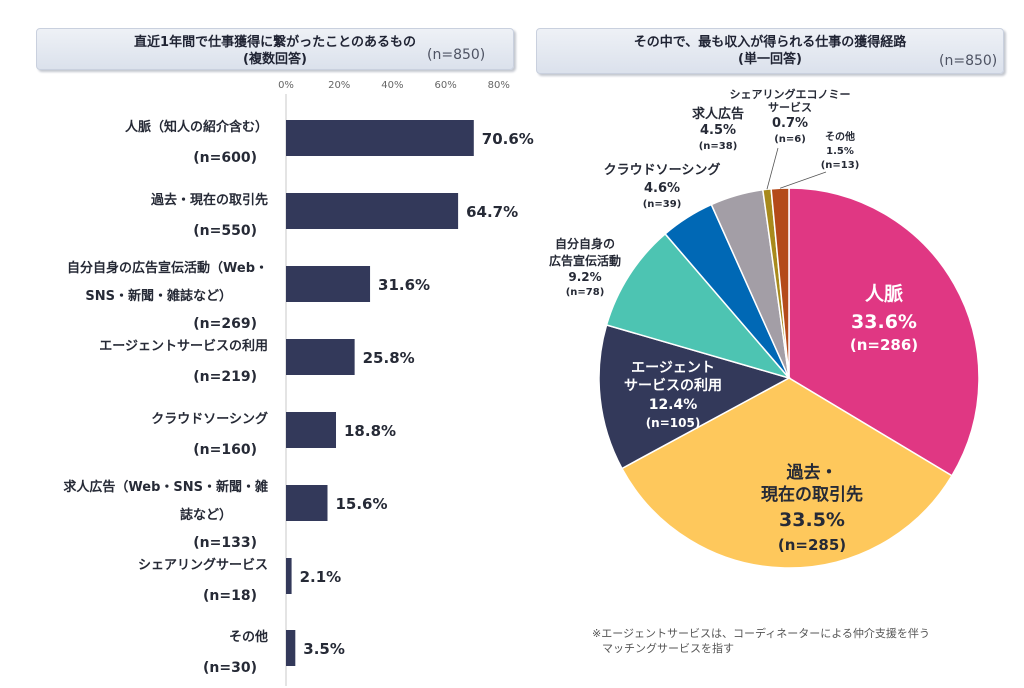 The height and width of the screenshot is (688, 1024). I want to click on category-label: エージェントサービスの利用, so click(183, 346).